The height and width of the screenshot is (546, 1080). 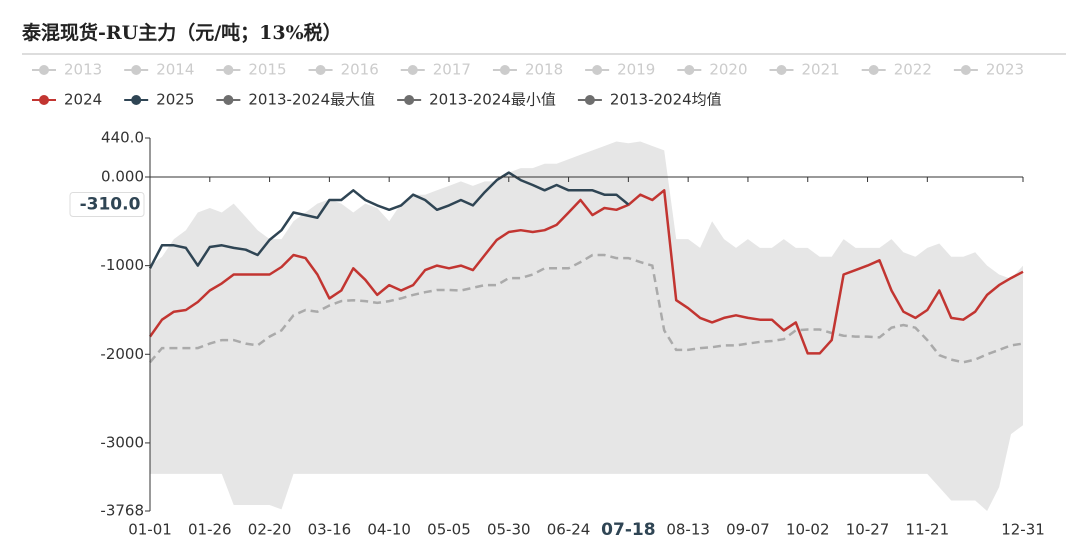 I want to click on y-tick-label: -2000, so click(x=122, y=354).